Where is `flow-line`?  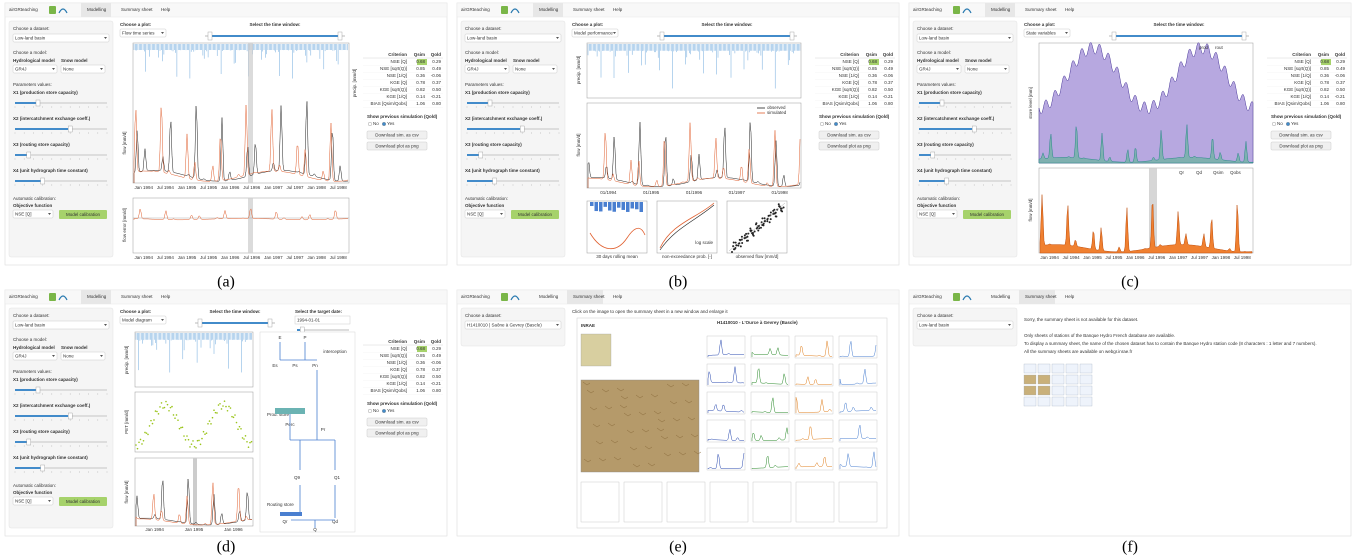
flow-line is located at coordinates (813, 433).